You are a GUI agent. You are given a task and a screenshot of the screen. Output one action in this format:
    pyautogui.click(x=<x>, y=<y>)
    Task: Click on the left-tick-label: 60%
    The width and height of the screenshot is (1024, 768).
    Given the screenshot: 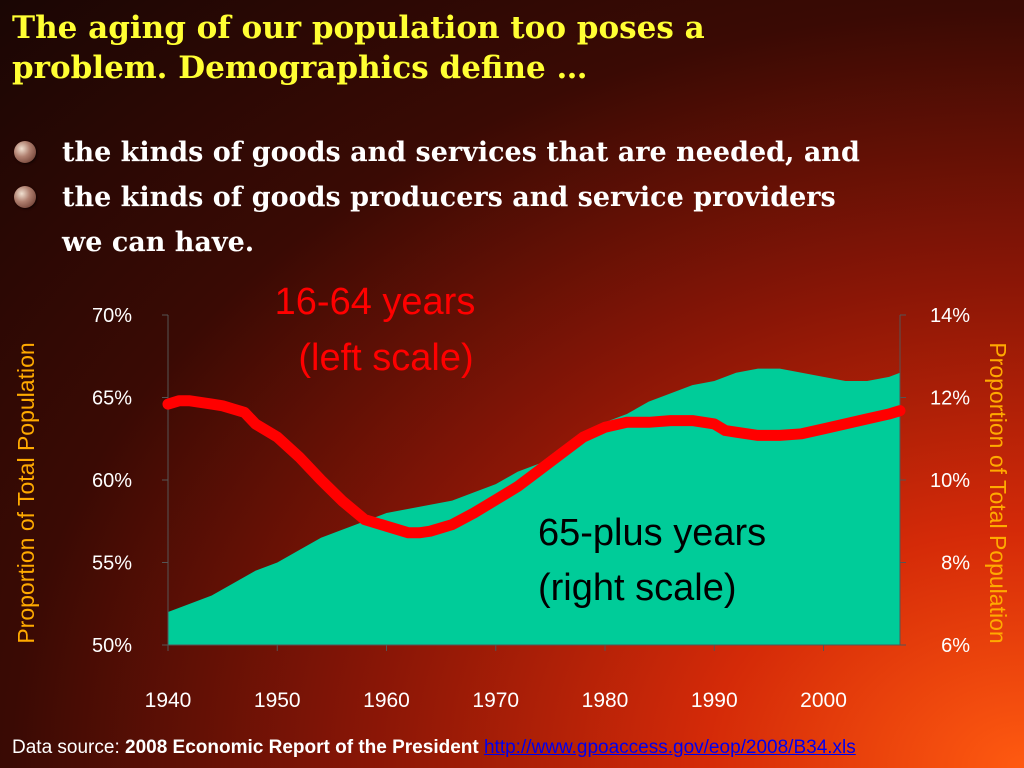 What is the action you would take?
    pyautogui.click(x=112, y=481)
    